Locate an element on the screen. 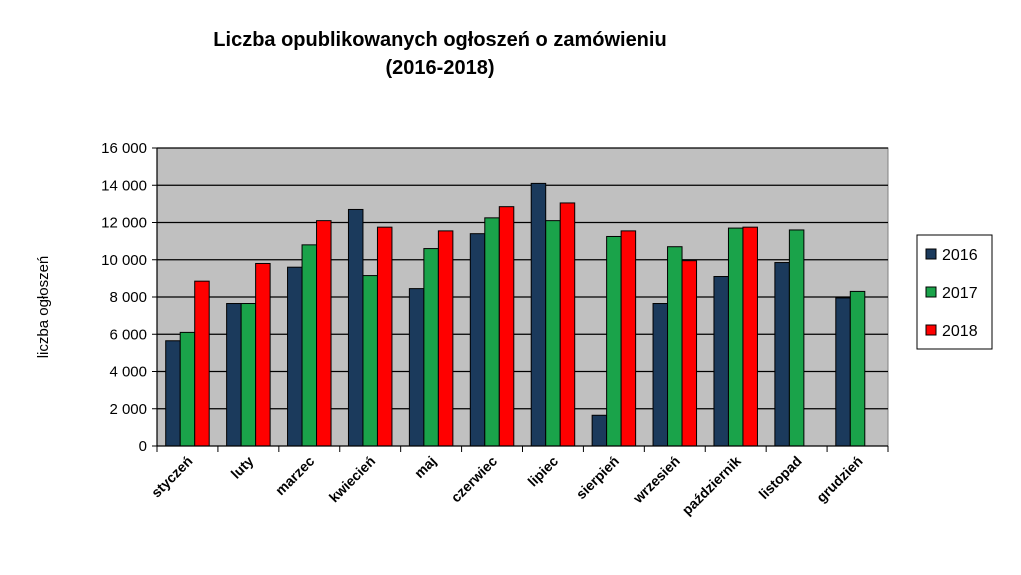  y-axis-label: liczba ogłoszeń is located at coordinates (43, 307).